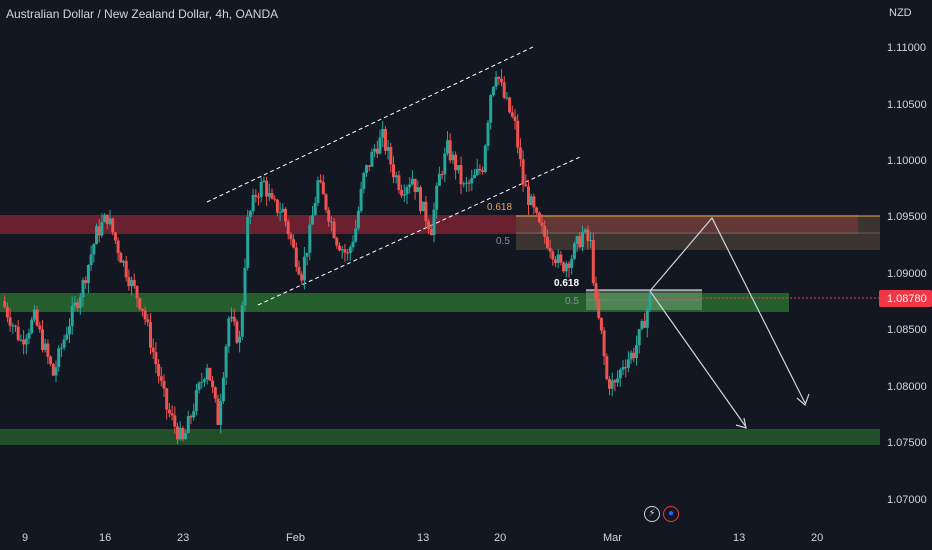 This screenshot has height=550, width=932. What do you see at coordinates (671, 514) in the screenshot?
I see `flag-icon: ●` at bounding box center [671, 514].